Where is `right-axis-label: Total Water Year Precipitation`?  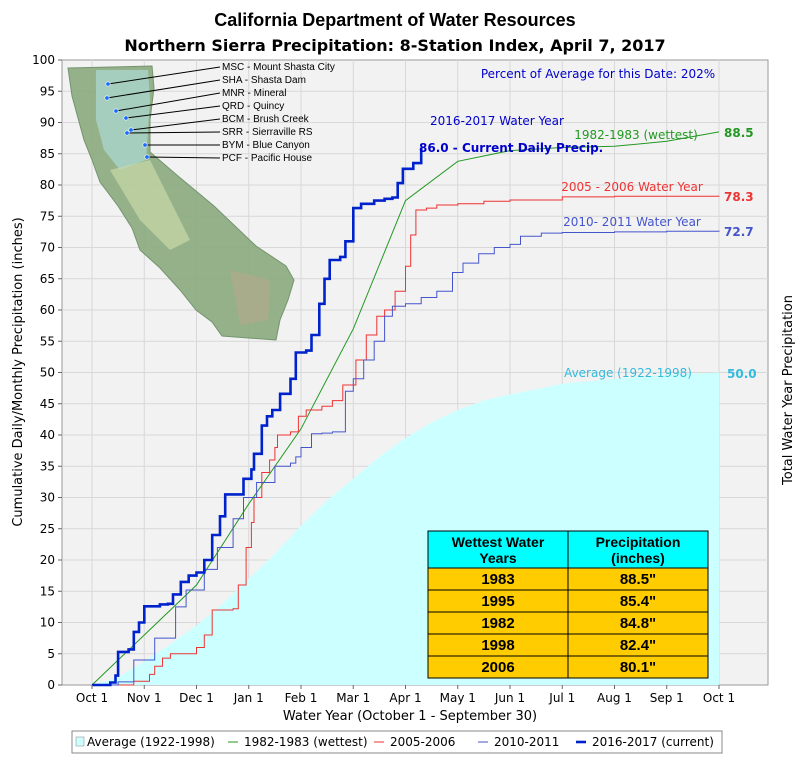 right-axis-label: Total Water Year Precipitation is located at coordinates (788, 390).